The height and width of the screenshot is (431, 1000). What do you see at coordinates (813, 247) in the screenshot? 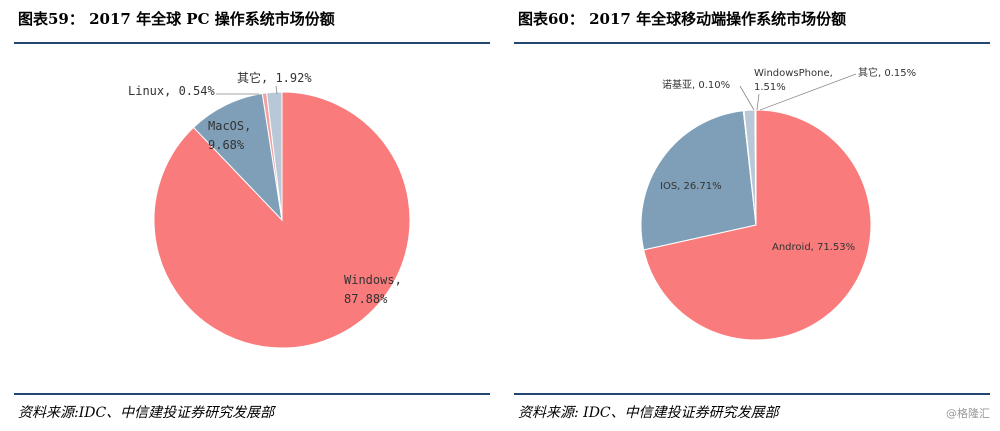
I see `slice-label-android: Android, 71.53%` at bounding box center [813, 247].